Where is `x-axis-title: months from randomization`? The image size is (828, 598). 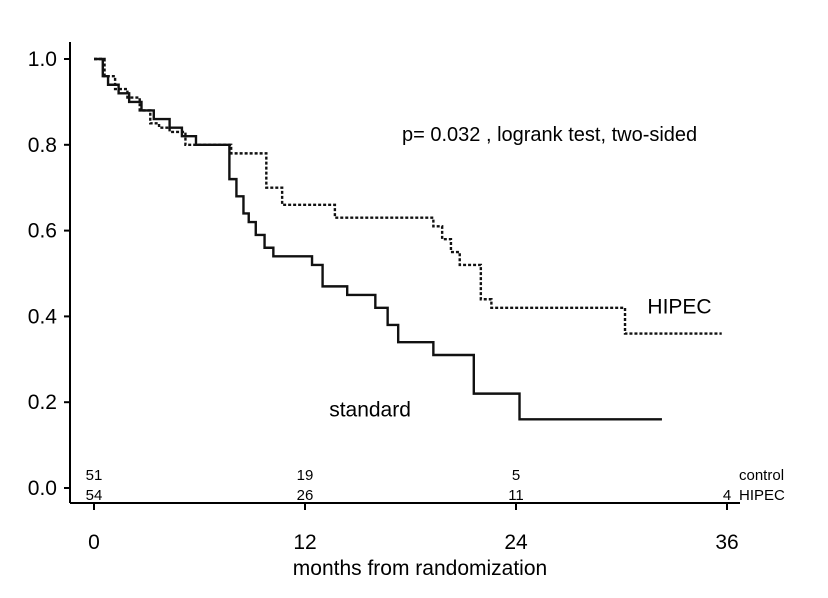
x-axis-title: months from randomization is located at coordinates (420, 568).